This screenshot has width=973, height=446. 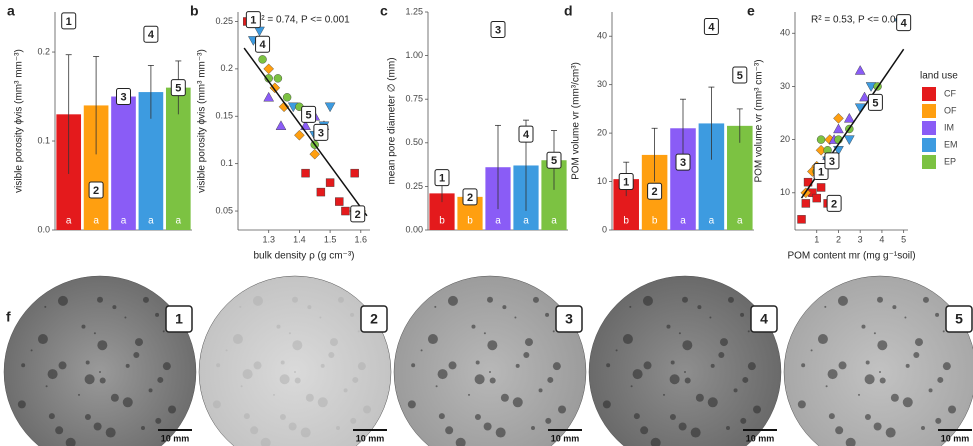 What do you see at coordinates (838, 239) in the screenshot?
I see `x-tick-label: 2` at bounding box center [838, 239].